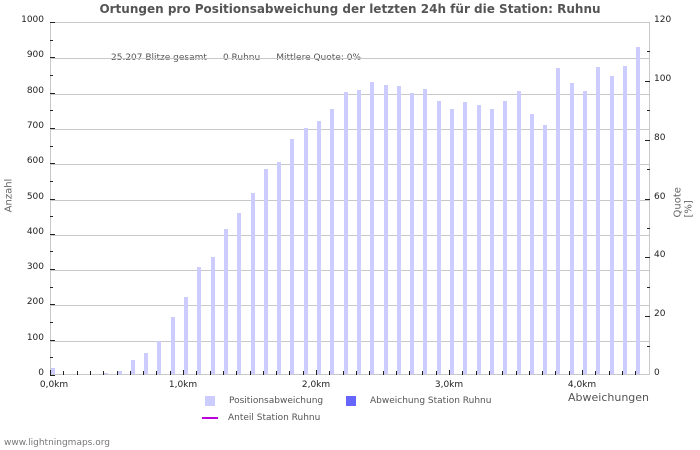 This screenshot has width=700, height=450. I want to click on stats-station: 0 Ruhnu, so click(241, 58).